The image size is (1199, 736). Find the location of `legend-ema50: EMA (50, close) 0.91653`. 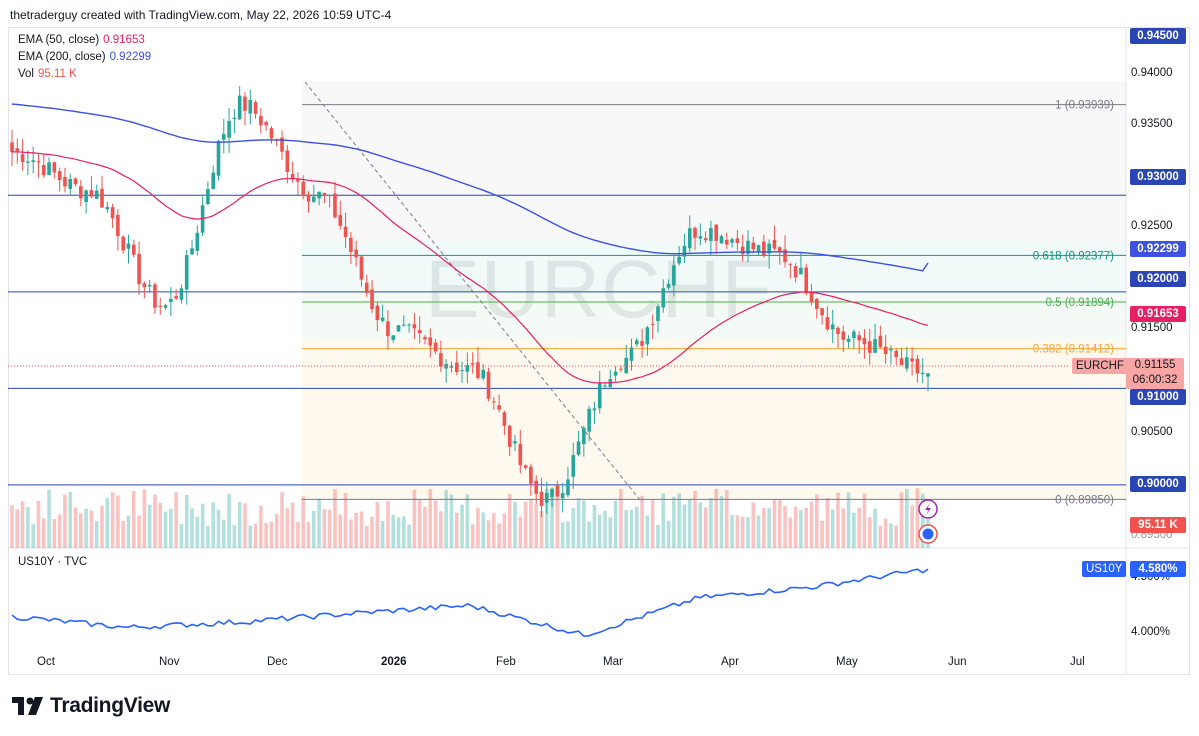

legend-ema50: EMA (50, close) 0.91653 is located at coordinates (81, 40).